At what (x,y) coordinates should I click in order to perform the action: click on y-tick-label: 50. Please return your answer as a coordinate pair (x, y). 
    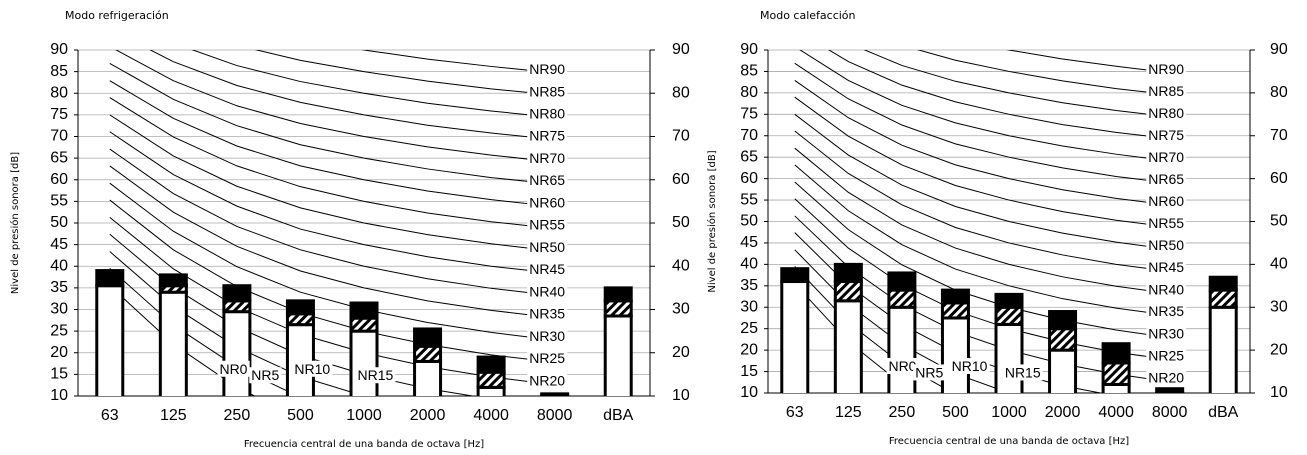
    Looking at the image, I should click on (749, 221).